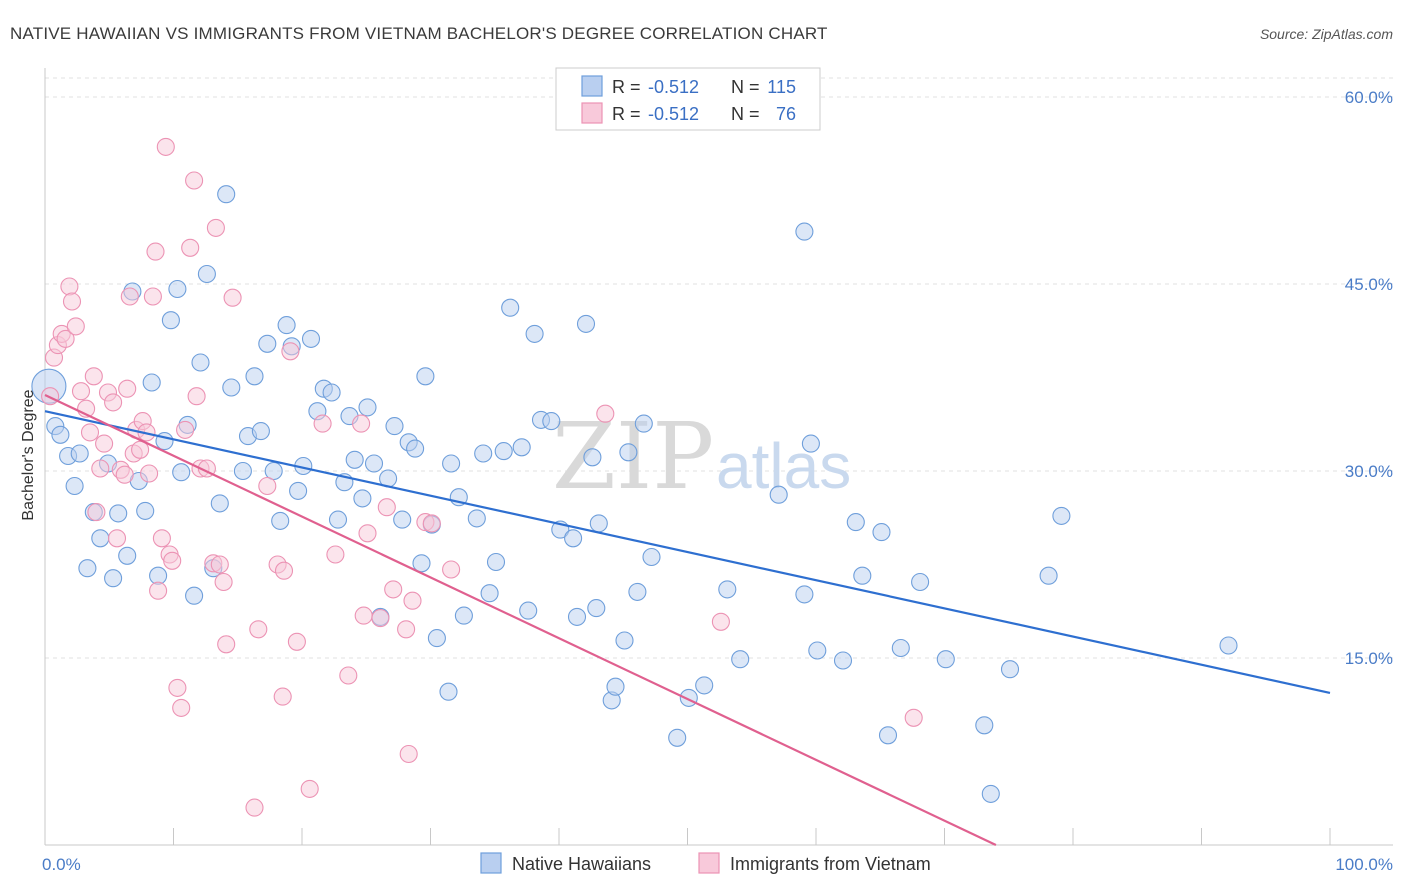 The height and width of the screenshot is (892, 1406). I want to click on legend-n-value-2: 76, so click(786, 114).